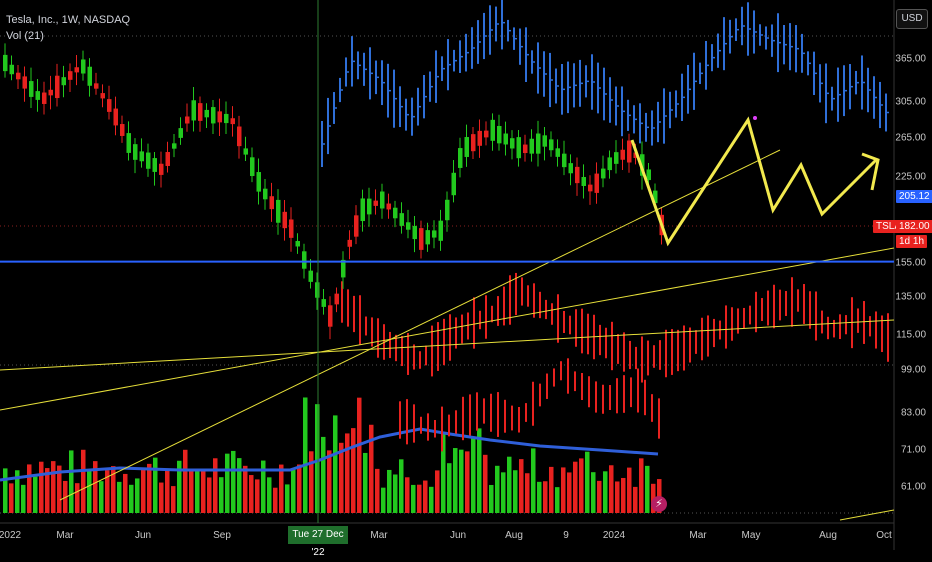  I want to click on trendline, so click(447, 345).